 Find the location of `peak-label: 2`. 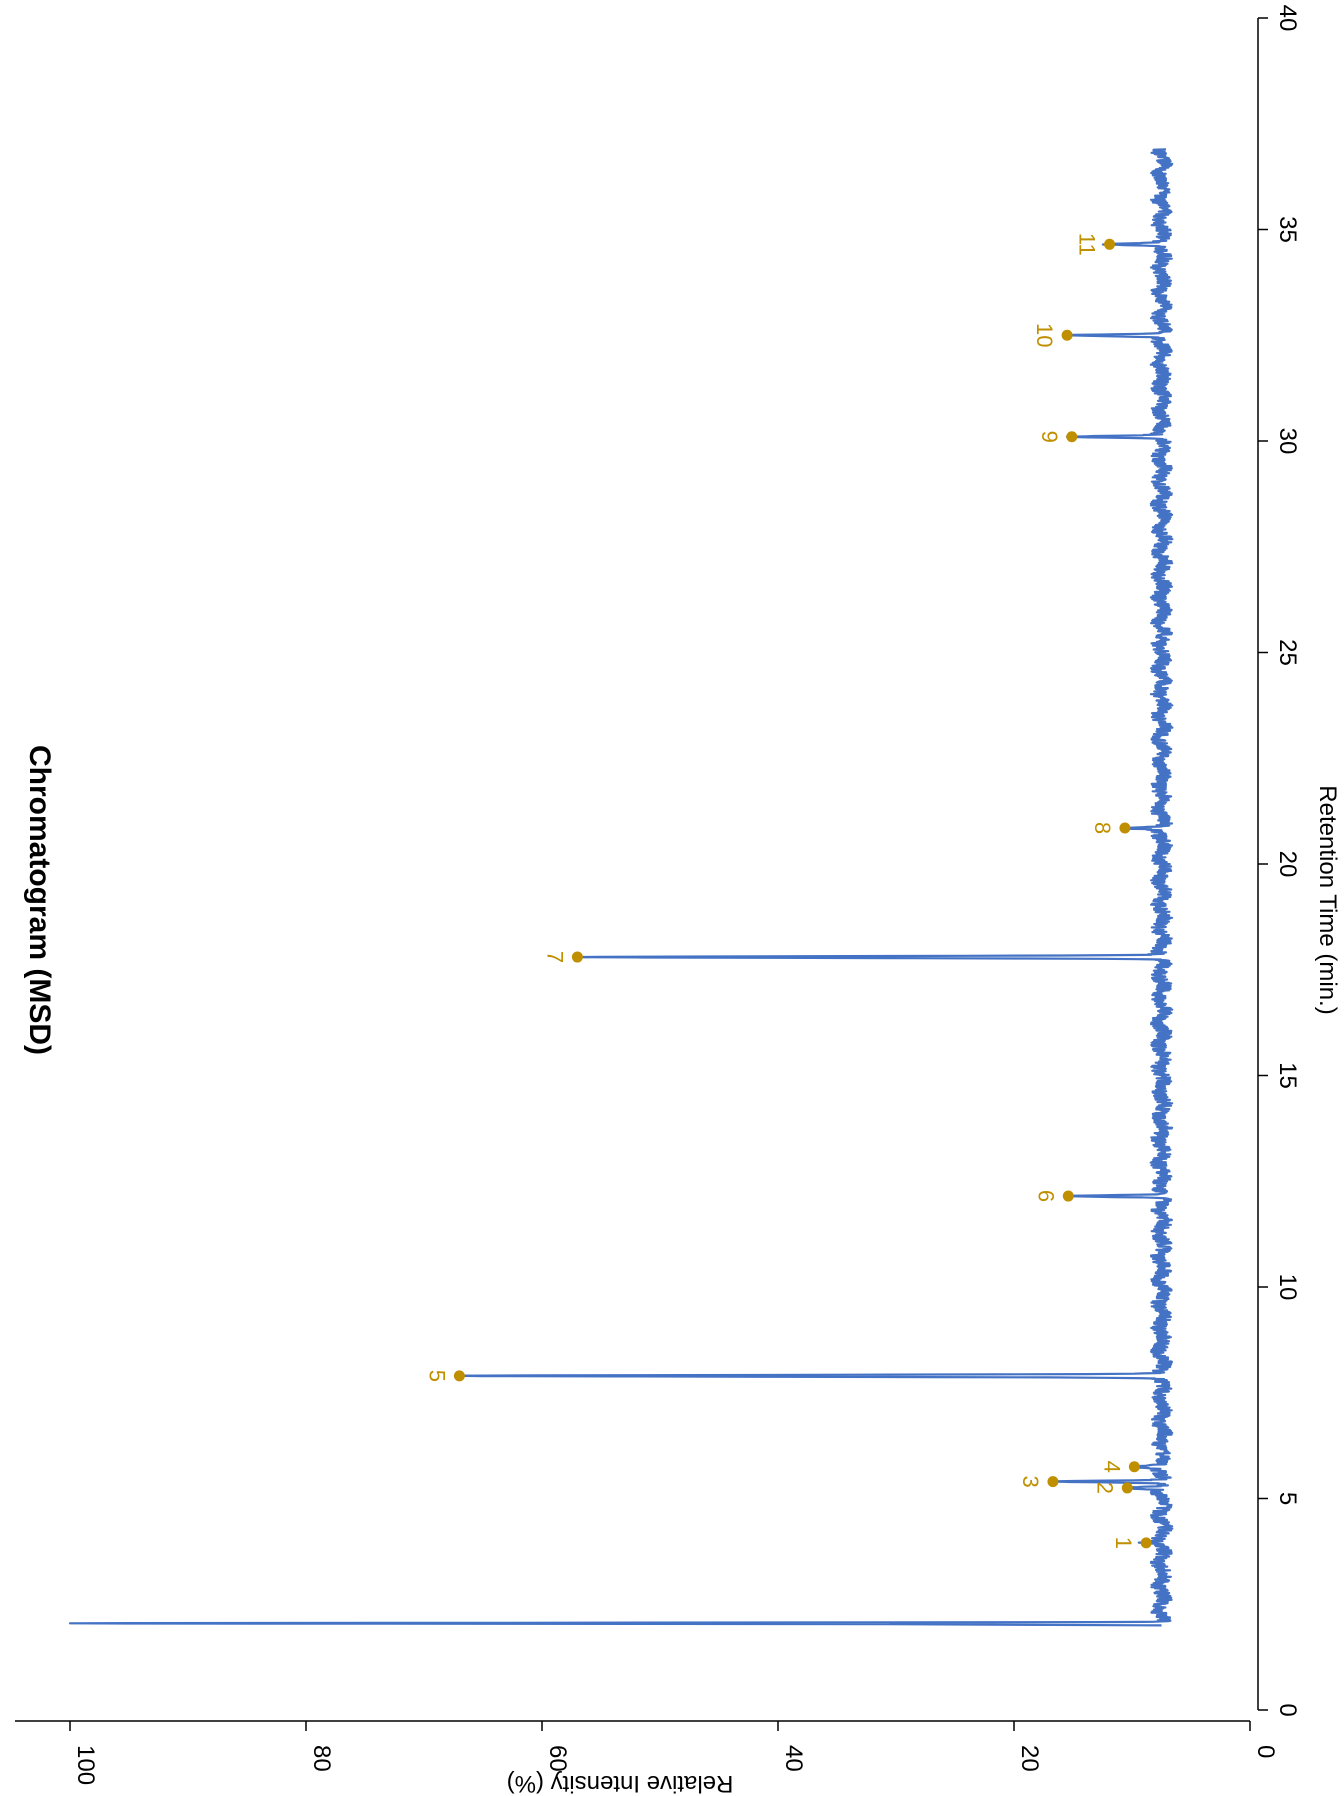

peak-label: 2 is located at coordinates (1104, 1488).